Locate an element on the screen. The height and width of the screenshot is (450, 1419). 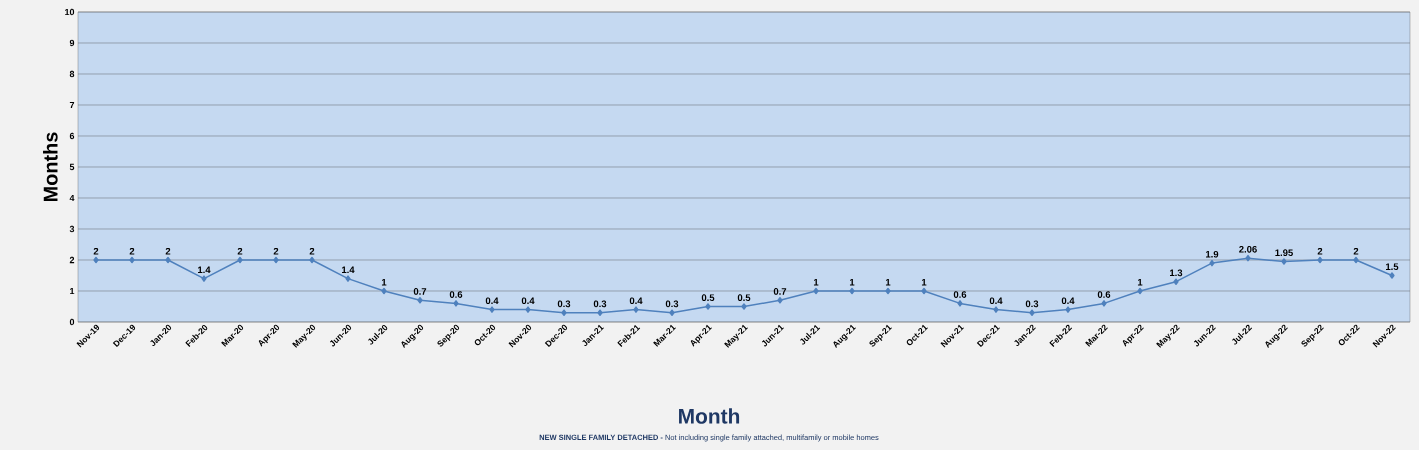
y-tick-label: 5 is located at coordinates (72, 167).